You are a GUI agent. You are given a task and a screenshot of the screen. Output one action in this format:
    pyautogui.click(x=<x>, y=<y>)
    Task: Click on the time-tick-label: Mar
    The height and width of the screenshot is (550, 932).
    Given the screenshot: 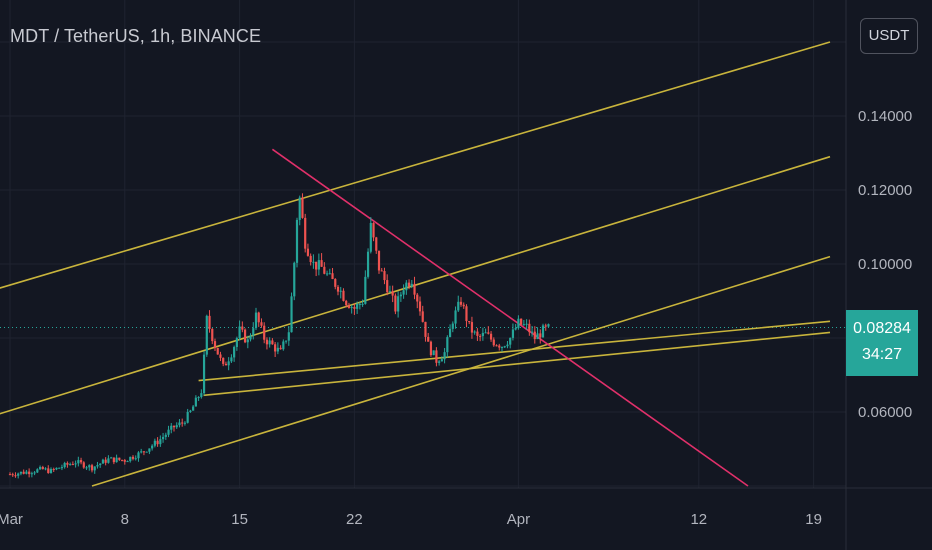 What is the action you would take?
    pyautogui.click(x=11, y=519)
    